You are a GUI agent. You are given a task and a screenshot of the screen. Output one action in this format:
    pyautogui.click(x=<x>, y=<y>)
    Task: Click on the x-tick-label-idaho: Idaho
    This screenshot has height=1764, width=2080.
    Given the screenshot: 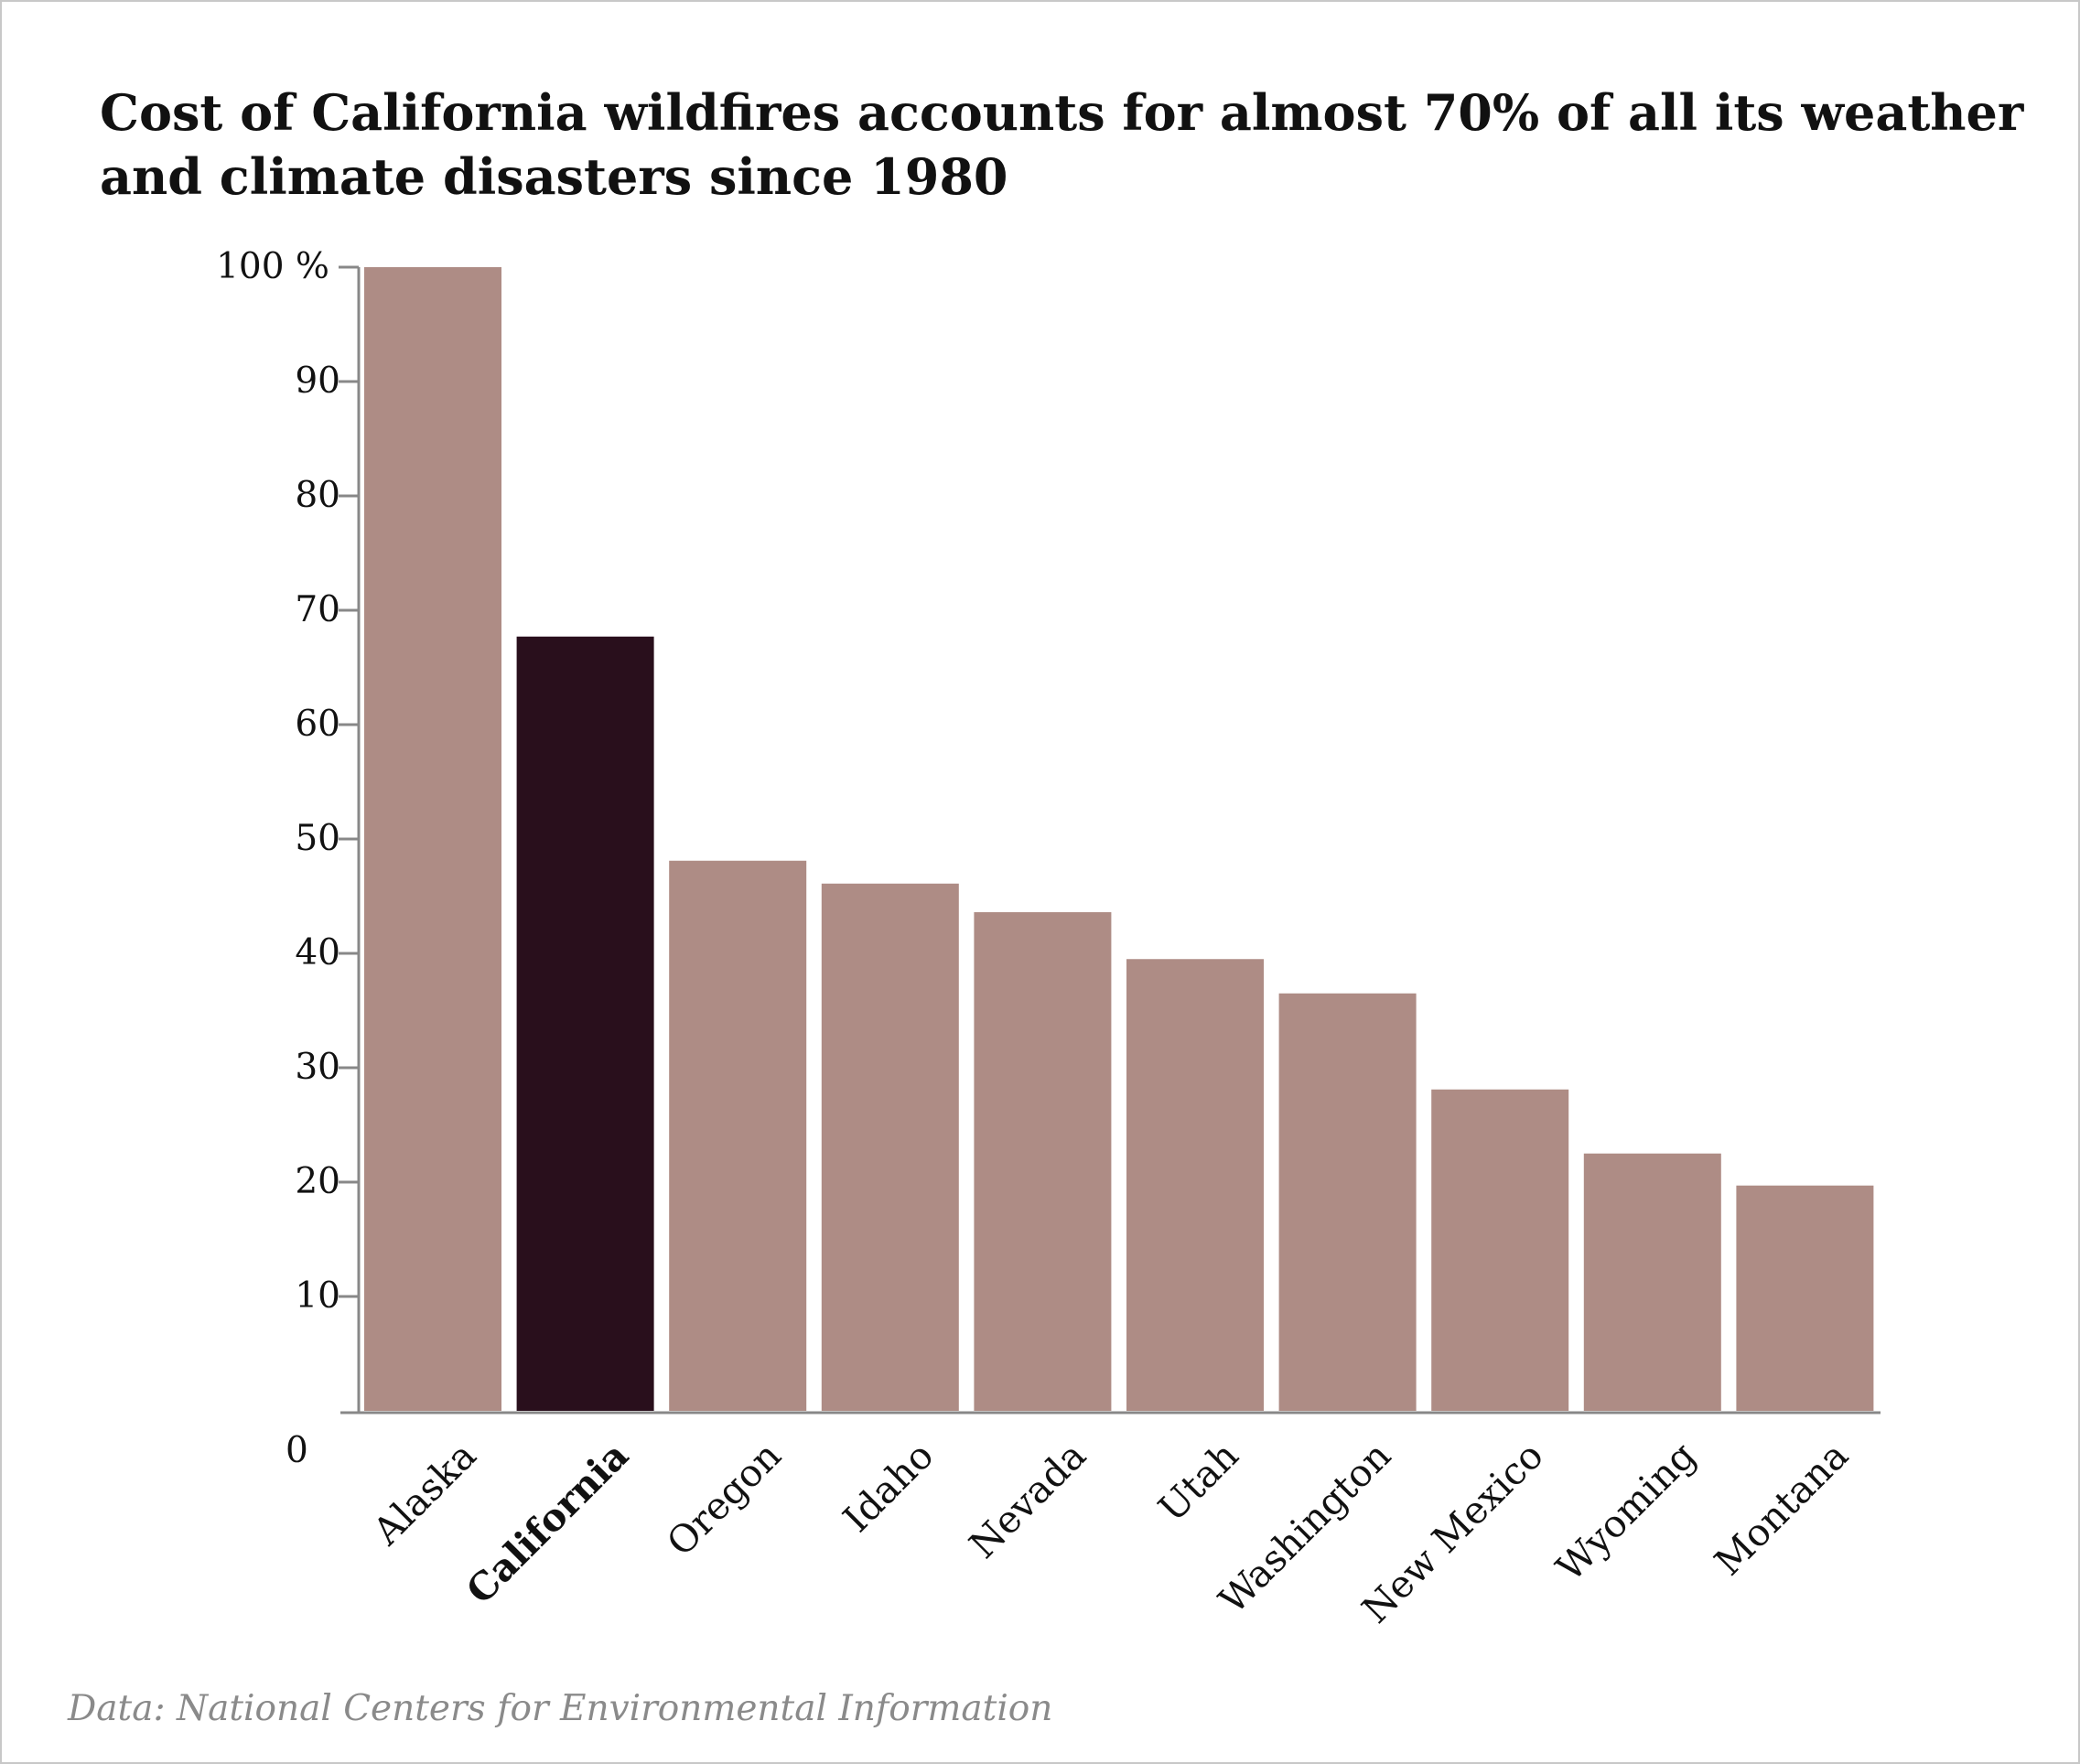 What is the action you would take?
    pyautogui.click(x=888, y=1487)
    